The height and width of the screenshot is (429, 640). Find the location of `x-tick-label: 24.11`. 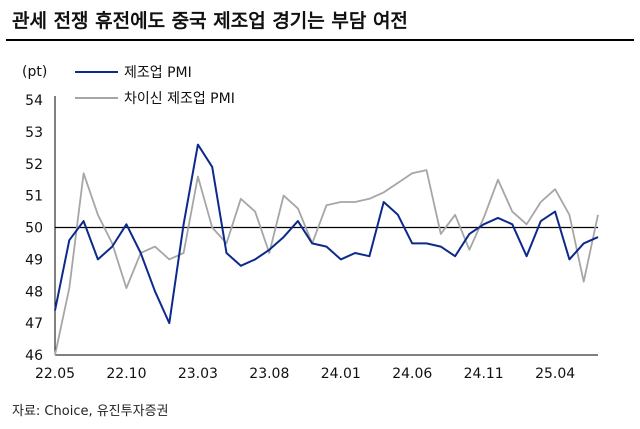

x-tick-label: 24.11 is located at coordinates (484, 374).